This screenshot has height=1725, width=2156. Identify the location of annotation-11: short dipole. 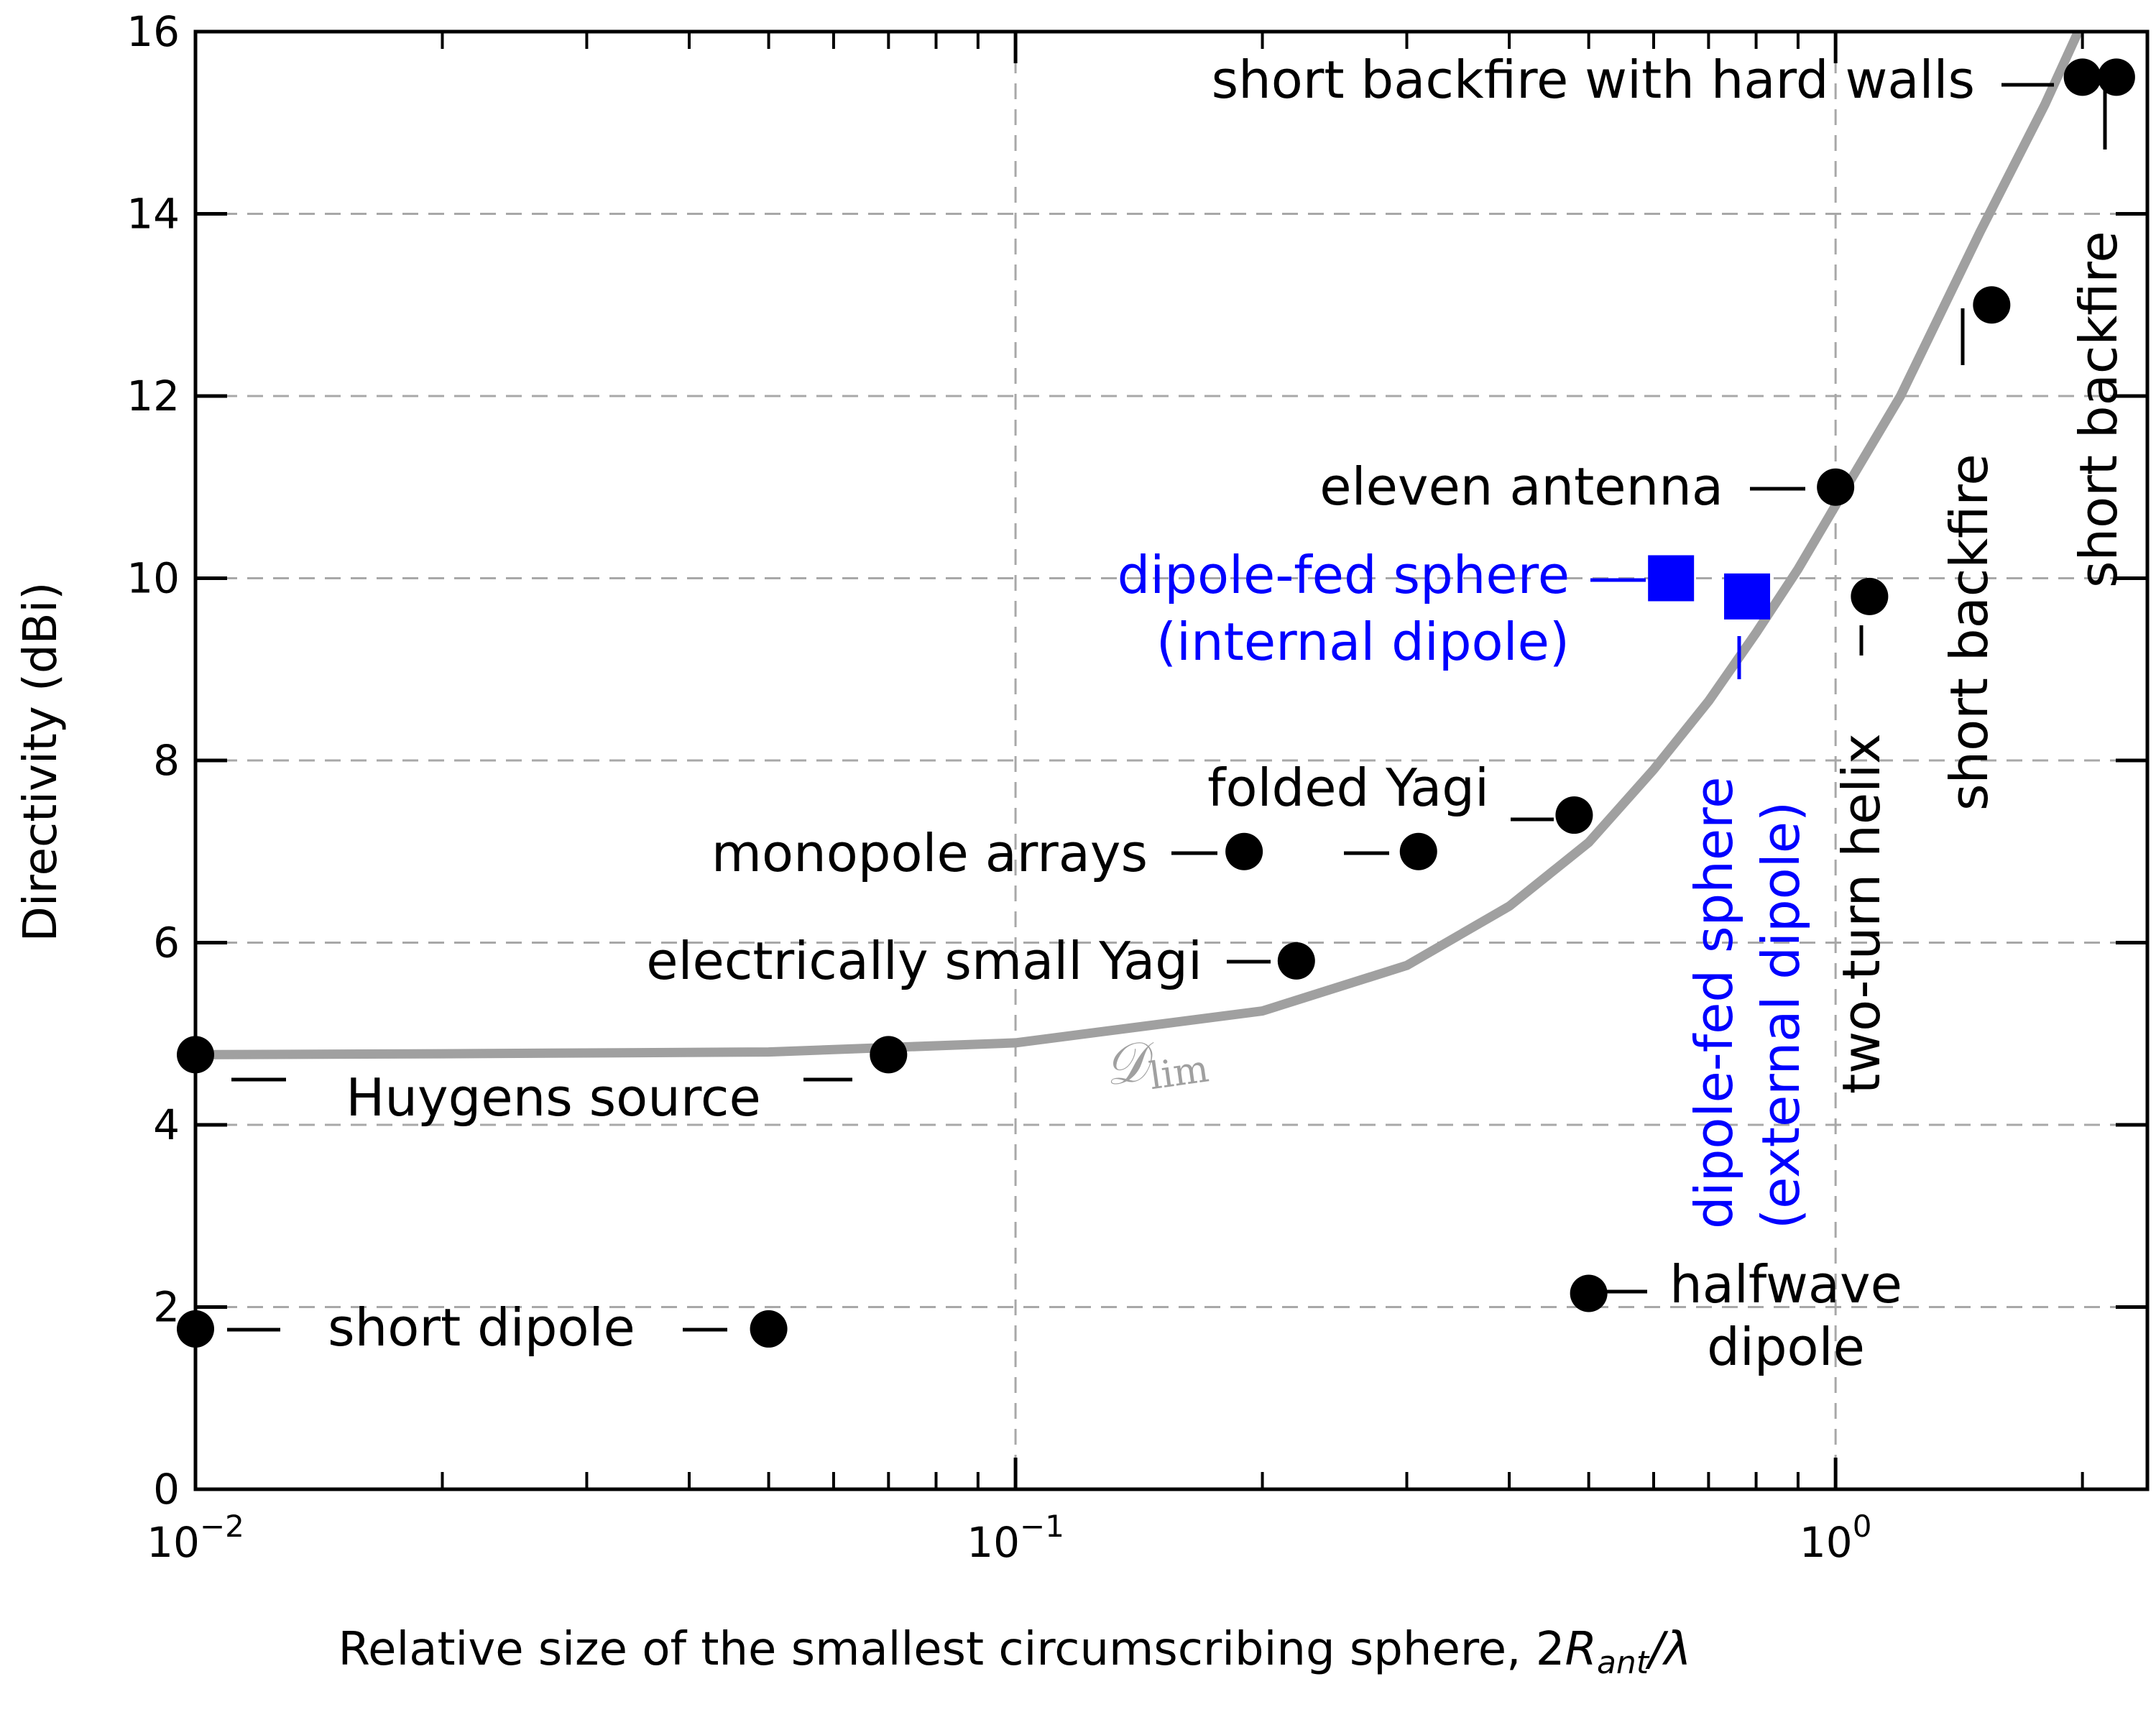
(482, 1327).